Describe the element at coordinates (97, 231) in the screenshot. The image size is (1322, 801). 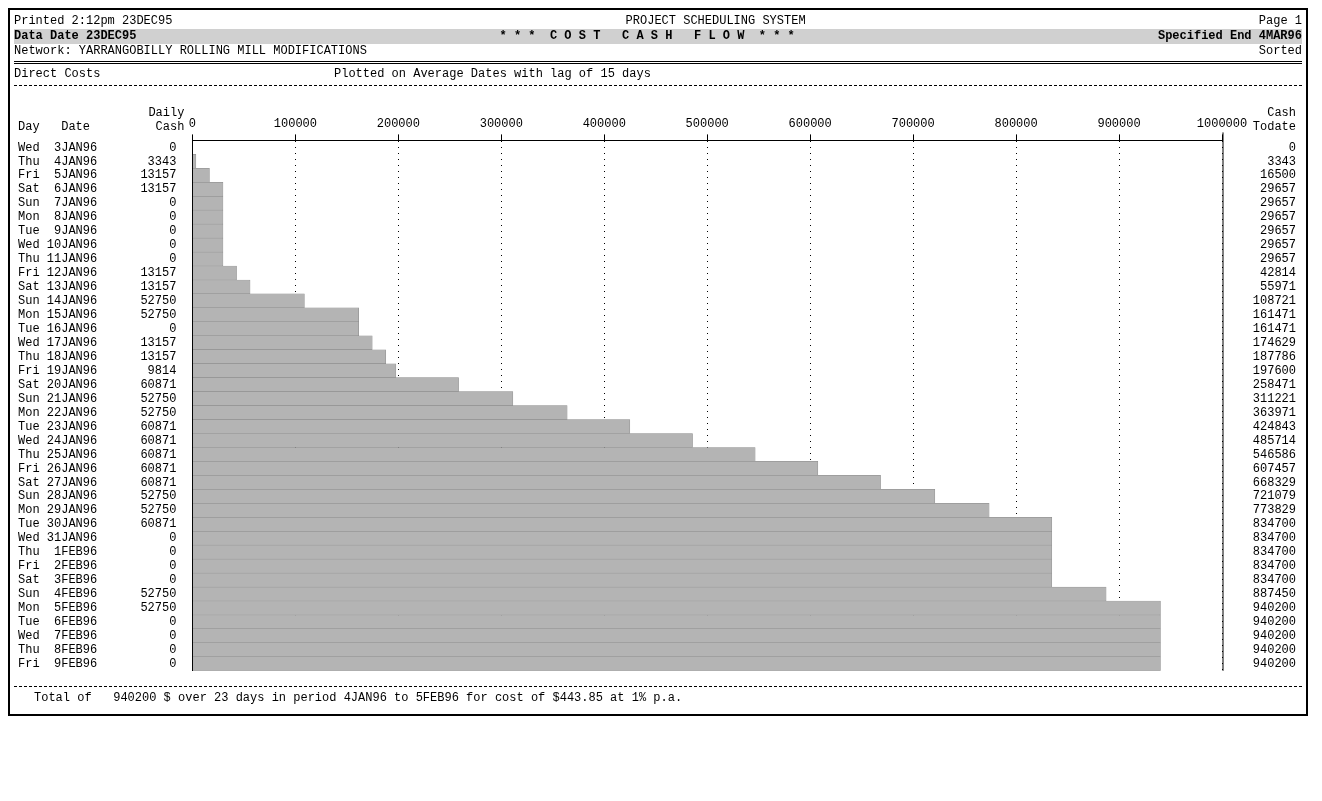
I see `y-tick-label: Tue 9JAN96 0` at that location.